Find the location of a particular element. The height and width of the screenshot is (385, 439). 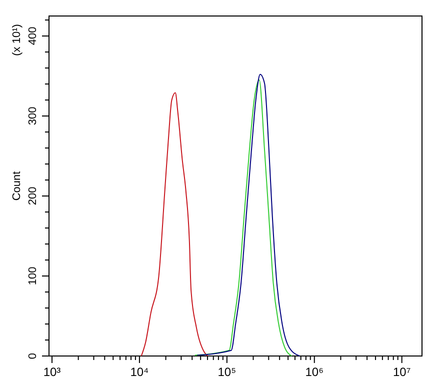

x-tick-label: 10⁴ is located at coordinates (139, 372).